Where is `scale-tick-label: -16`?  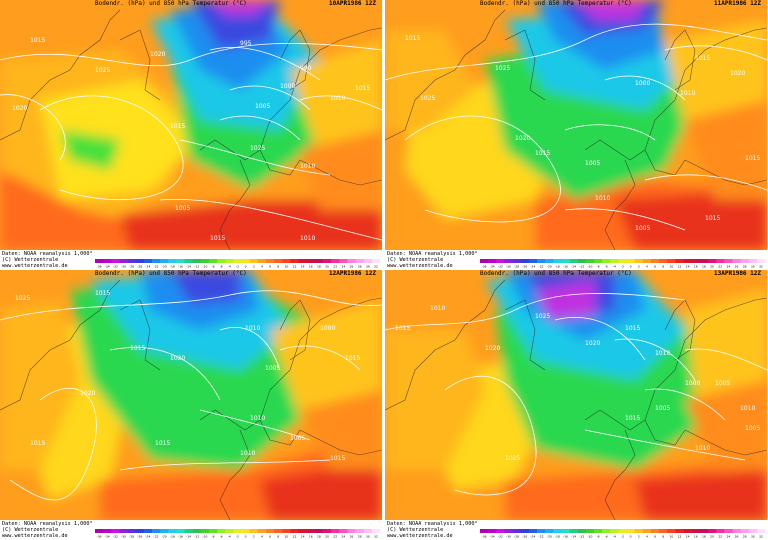
scale-tick-label: -16 is located at coordinates (180, 267).